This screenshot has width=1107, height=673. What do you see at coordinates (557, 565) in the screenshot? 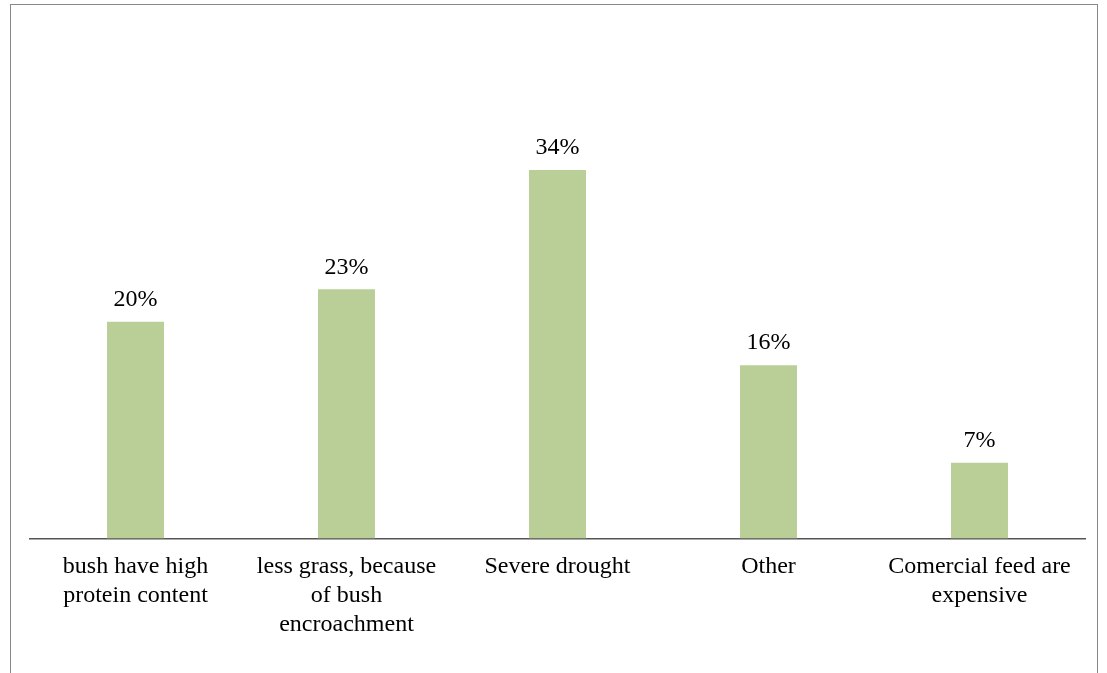
I see `x-tick-label: Severe drought` at bounding box center [557, 565].